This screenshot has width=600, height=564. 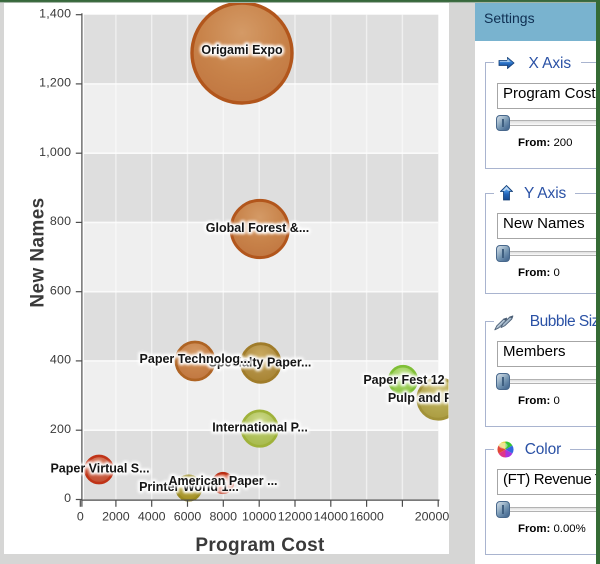 I want to click on svg-text: New Names, so click(x=38, y=252).